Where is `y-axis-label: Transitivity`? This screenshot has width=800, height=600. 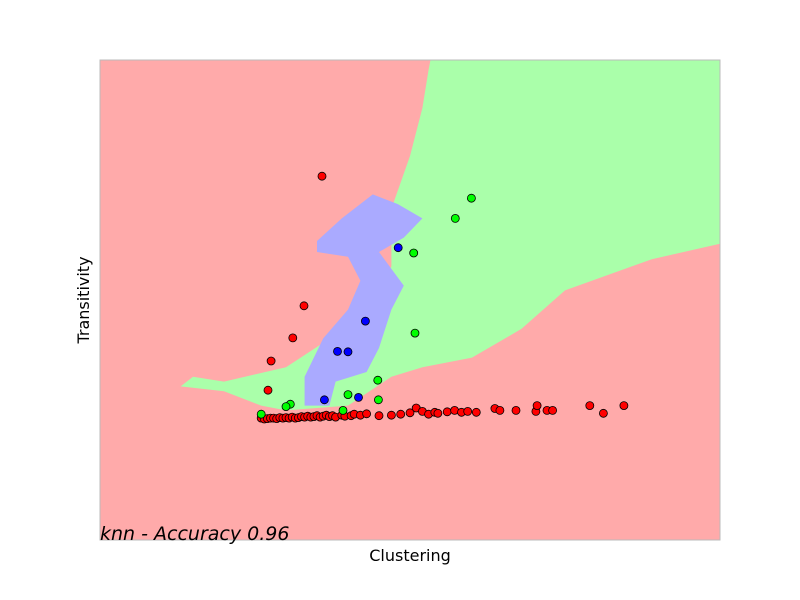 y-axis-label: Transitivity is located at coordinates (83, 300).